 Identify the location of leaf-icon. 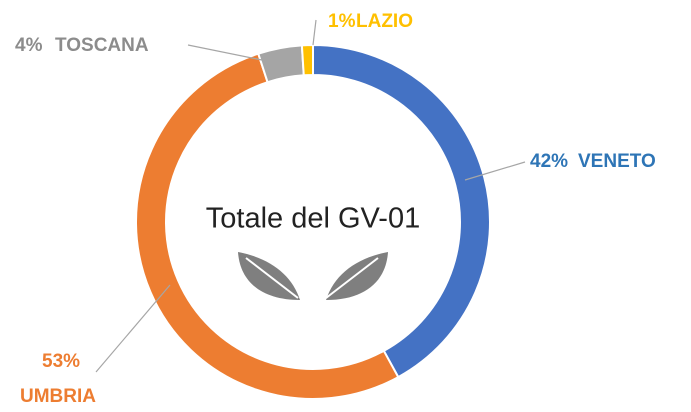
(313, 276).